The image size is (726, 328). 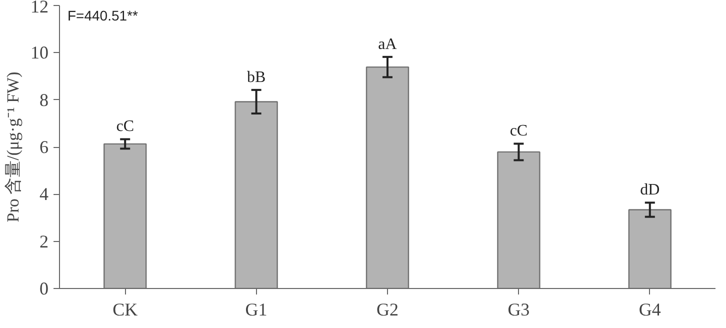 What do you see at coordinates (650, 190) in the screenshot?
I see `data-label: dD` at bounding box center [650, 190].